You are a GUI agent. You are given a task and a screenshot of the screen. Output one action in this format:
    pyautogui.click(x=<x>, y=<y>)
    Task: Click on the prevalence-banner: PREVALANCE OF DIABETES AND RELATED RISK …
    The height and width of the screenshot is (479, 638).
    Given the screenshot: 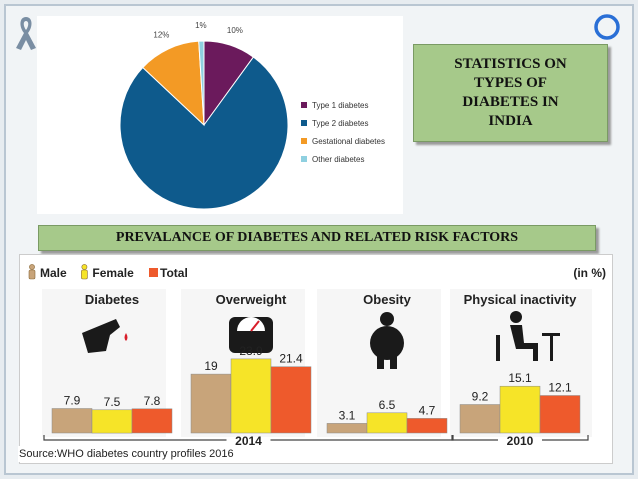 What is the action you would take?
    pyautogui.click(x=317, y=238)
    